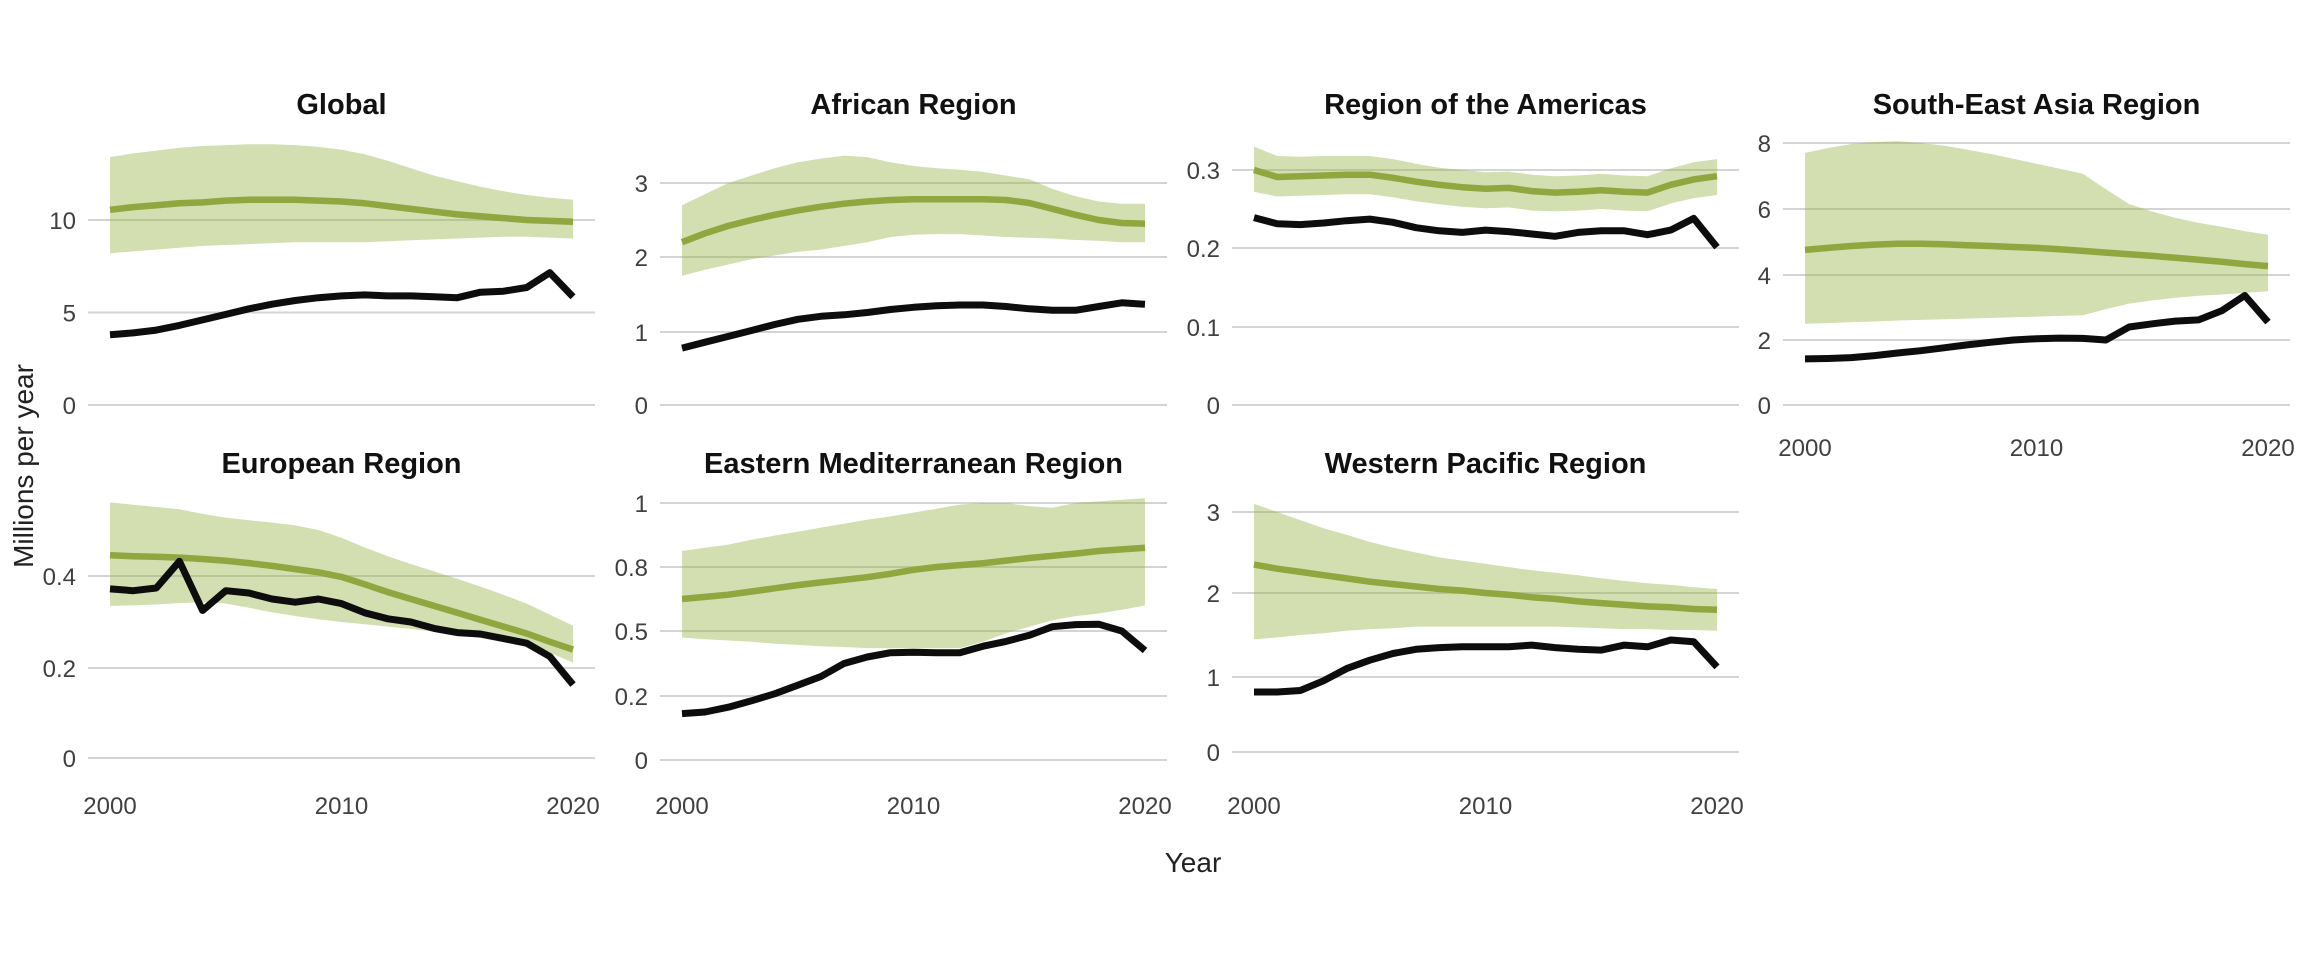 This screenshot has height=960, width=2304. Describe the element at coordinates (913, 105) in the screenshot. I see `panel-title: African Region` at that location.